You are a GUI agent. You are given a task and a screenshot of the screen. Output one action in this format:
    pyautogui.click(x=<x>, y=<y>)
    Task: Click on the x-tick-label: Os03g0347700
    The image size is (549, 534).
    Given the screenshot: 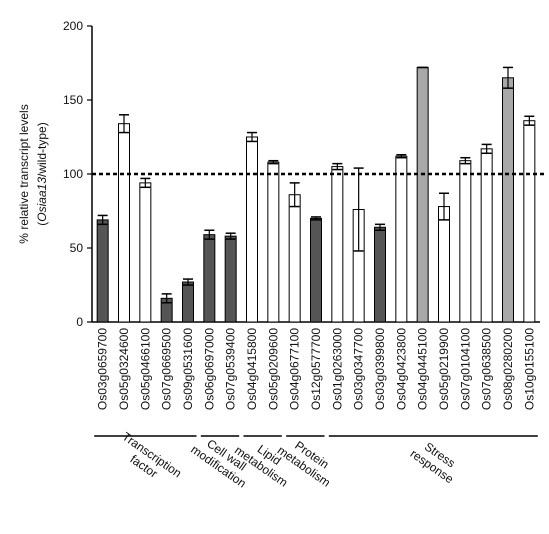 What is the action you would take?
    pyautogui.click(x=359, y=369)
    